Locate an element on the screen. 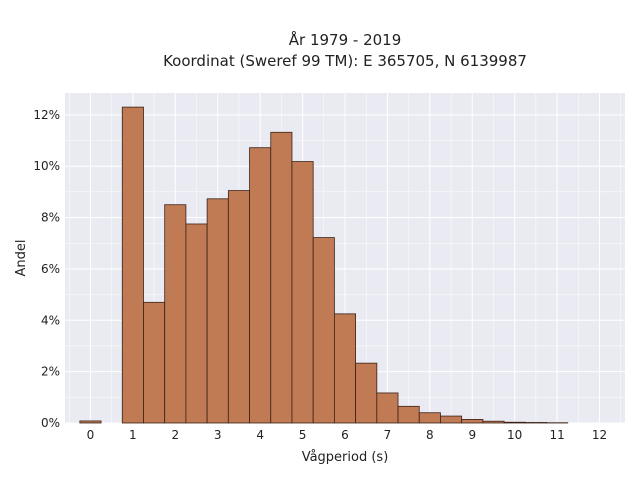  y-tick-label: 8% is located at coordinates (50, 218).